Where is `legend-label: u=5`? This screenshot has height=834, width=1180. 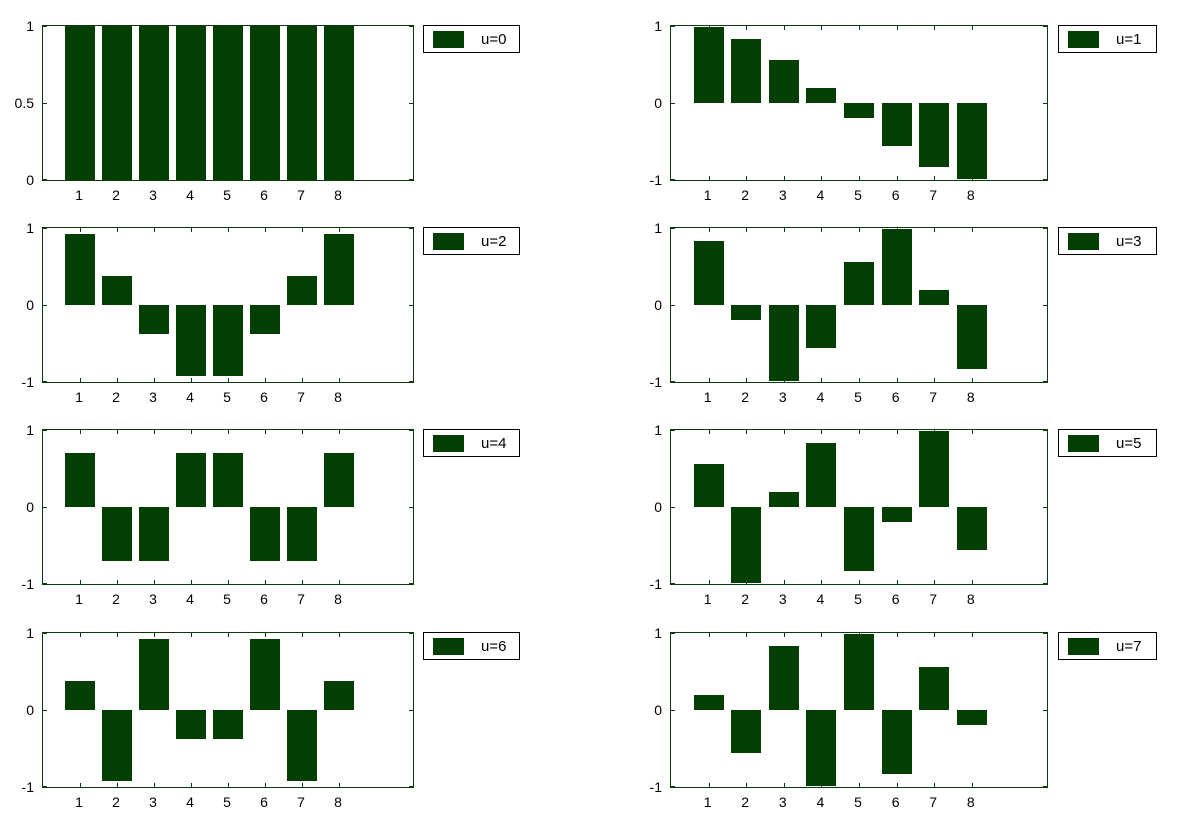 legend-label: u=5 is located at coordinates (1129, 443).